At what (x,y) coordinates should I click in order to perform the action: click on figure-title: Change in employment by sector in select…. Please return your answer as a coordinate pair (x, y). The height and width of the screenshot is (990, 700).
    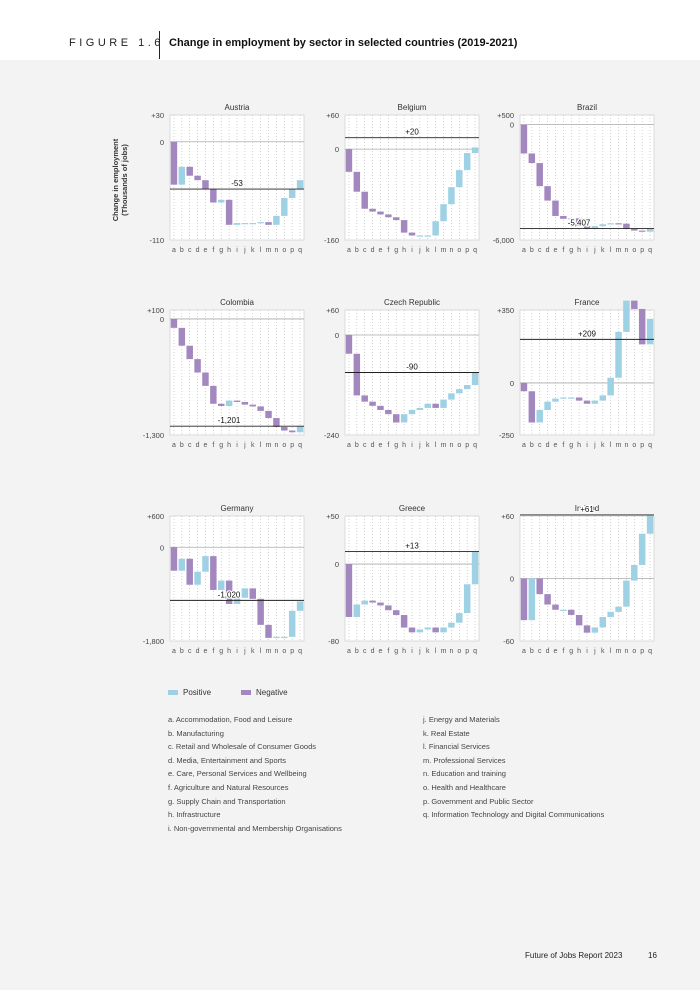
    Looking at the image, I should click on (343, 43).